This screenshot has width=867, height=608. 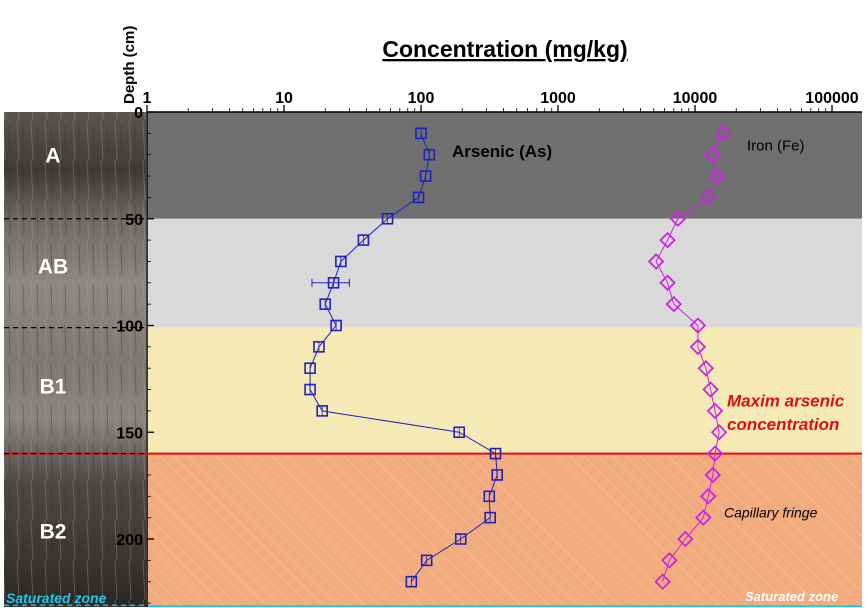 I want to click on y-axis-label: Depth (cm), so click(x=129, y=65).